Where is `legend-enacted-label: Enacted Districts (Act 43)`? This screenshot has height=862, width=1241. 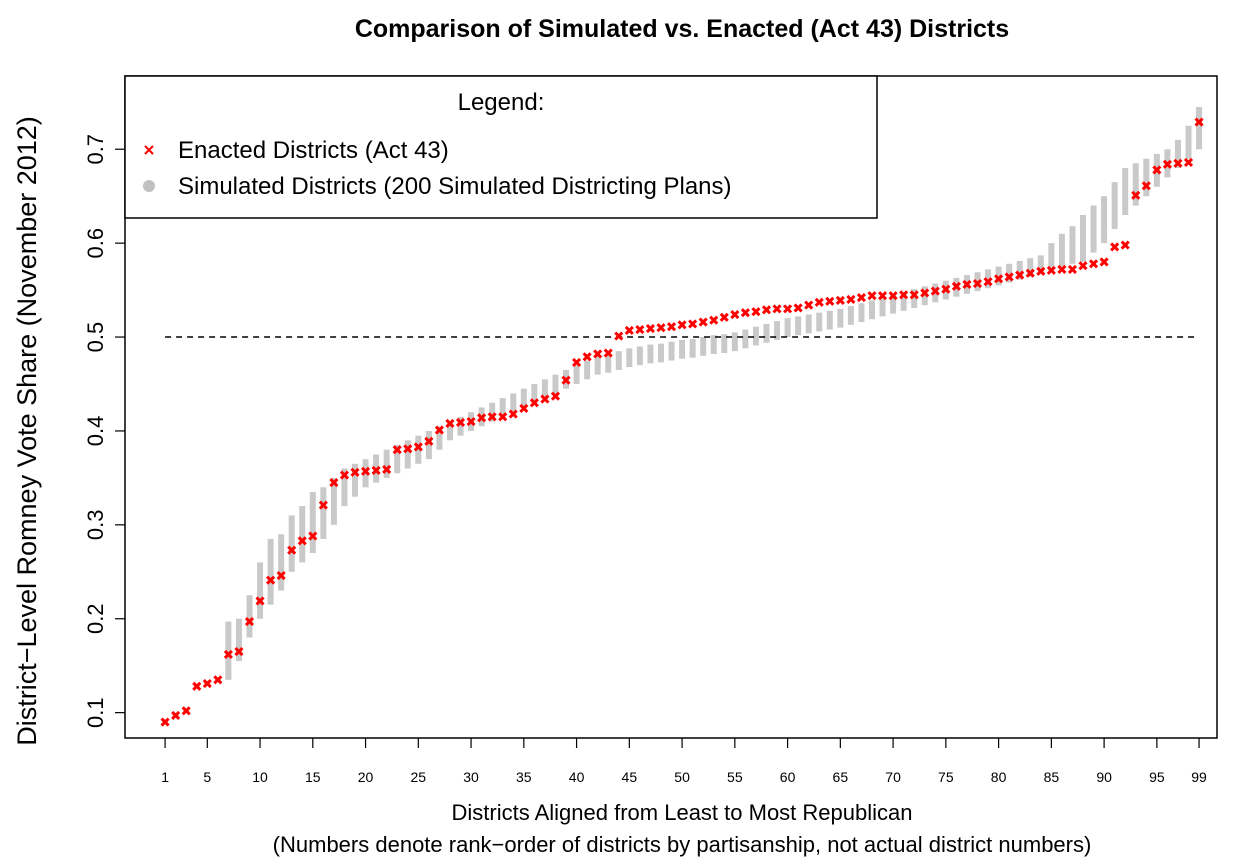 legend-enacted-label: Enacted Districts (Act 43) is located at coordinates (313, 150).